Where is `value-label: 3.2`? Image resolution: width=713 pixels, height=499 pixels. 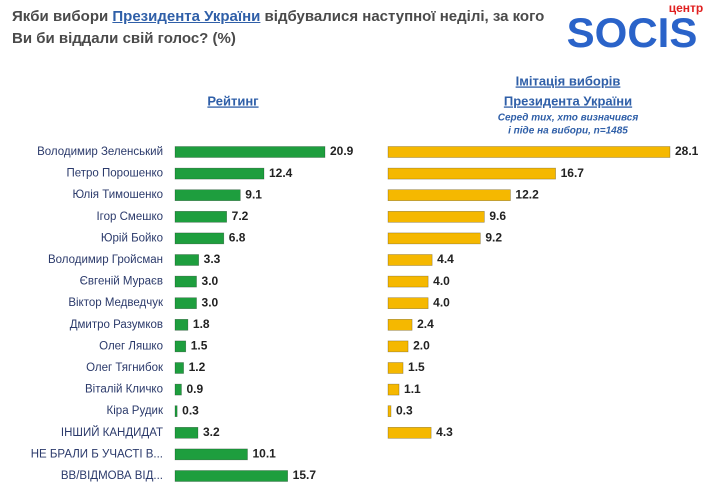 value-label: 3.2 is located at coordinates (211, 432).